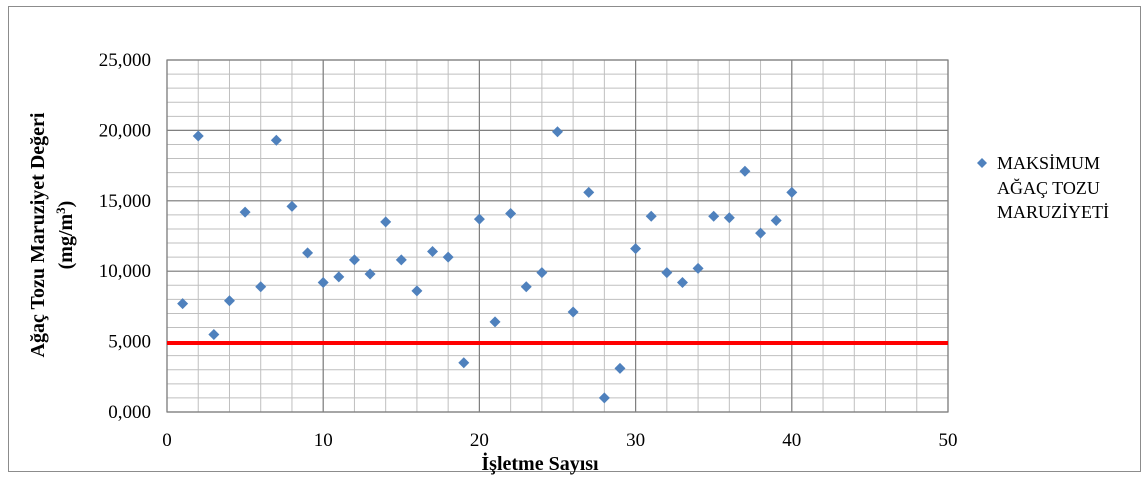  I want to click on legend-label-line2: AĞAÇ TOZU, so click(1048, 187).